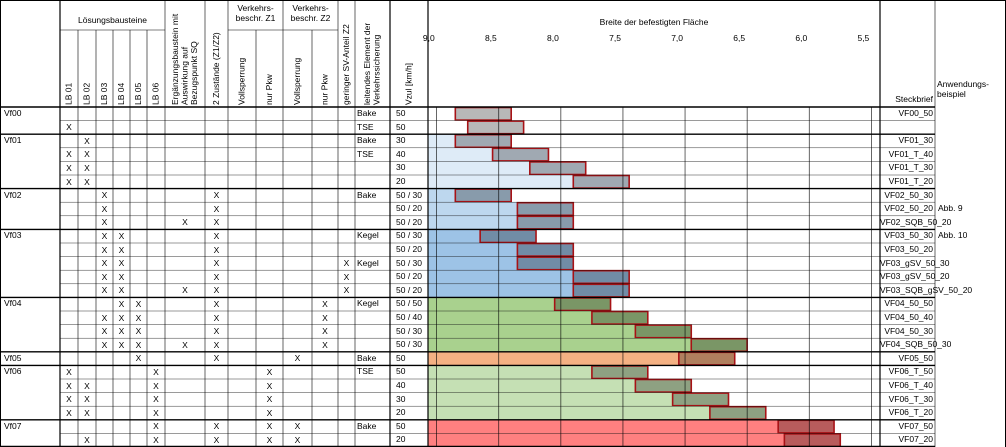 This screenshot has width=1006, height=447. What do you see at coordinates (916, 344) in the screenshot?
I see `steckbrief: VF04_SQB_50_30` at bounding box center [916, 344].